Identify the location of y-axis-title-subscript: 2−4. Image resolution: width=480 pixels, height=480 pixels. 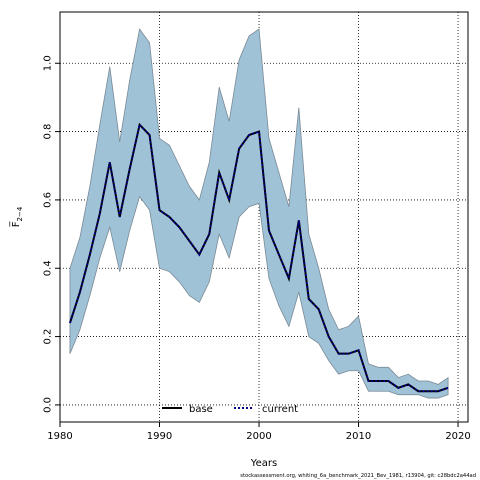
(20, 213).